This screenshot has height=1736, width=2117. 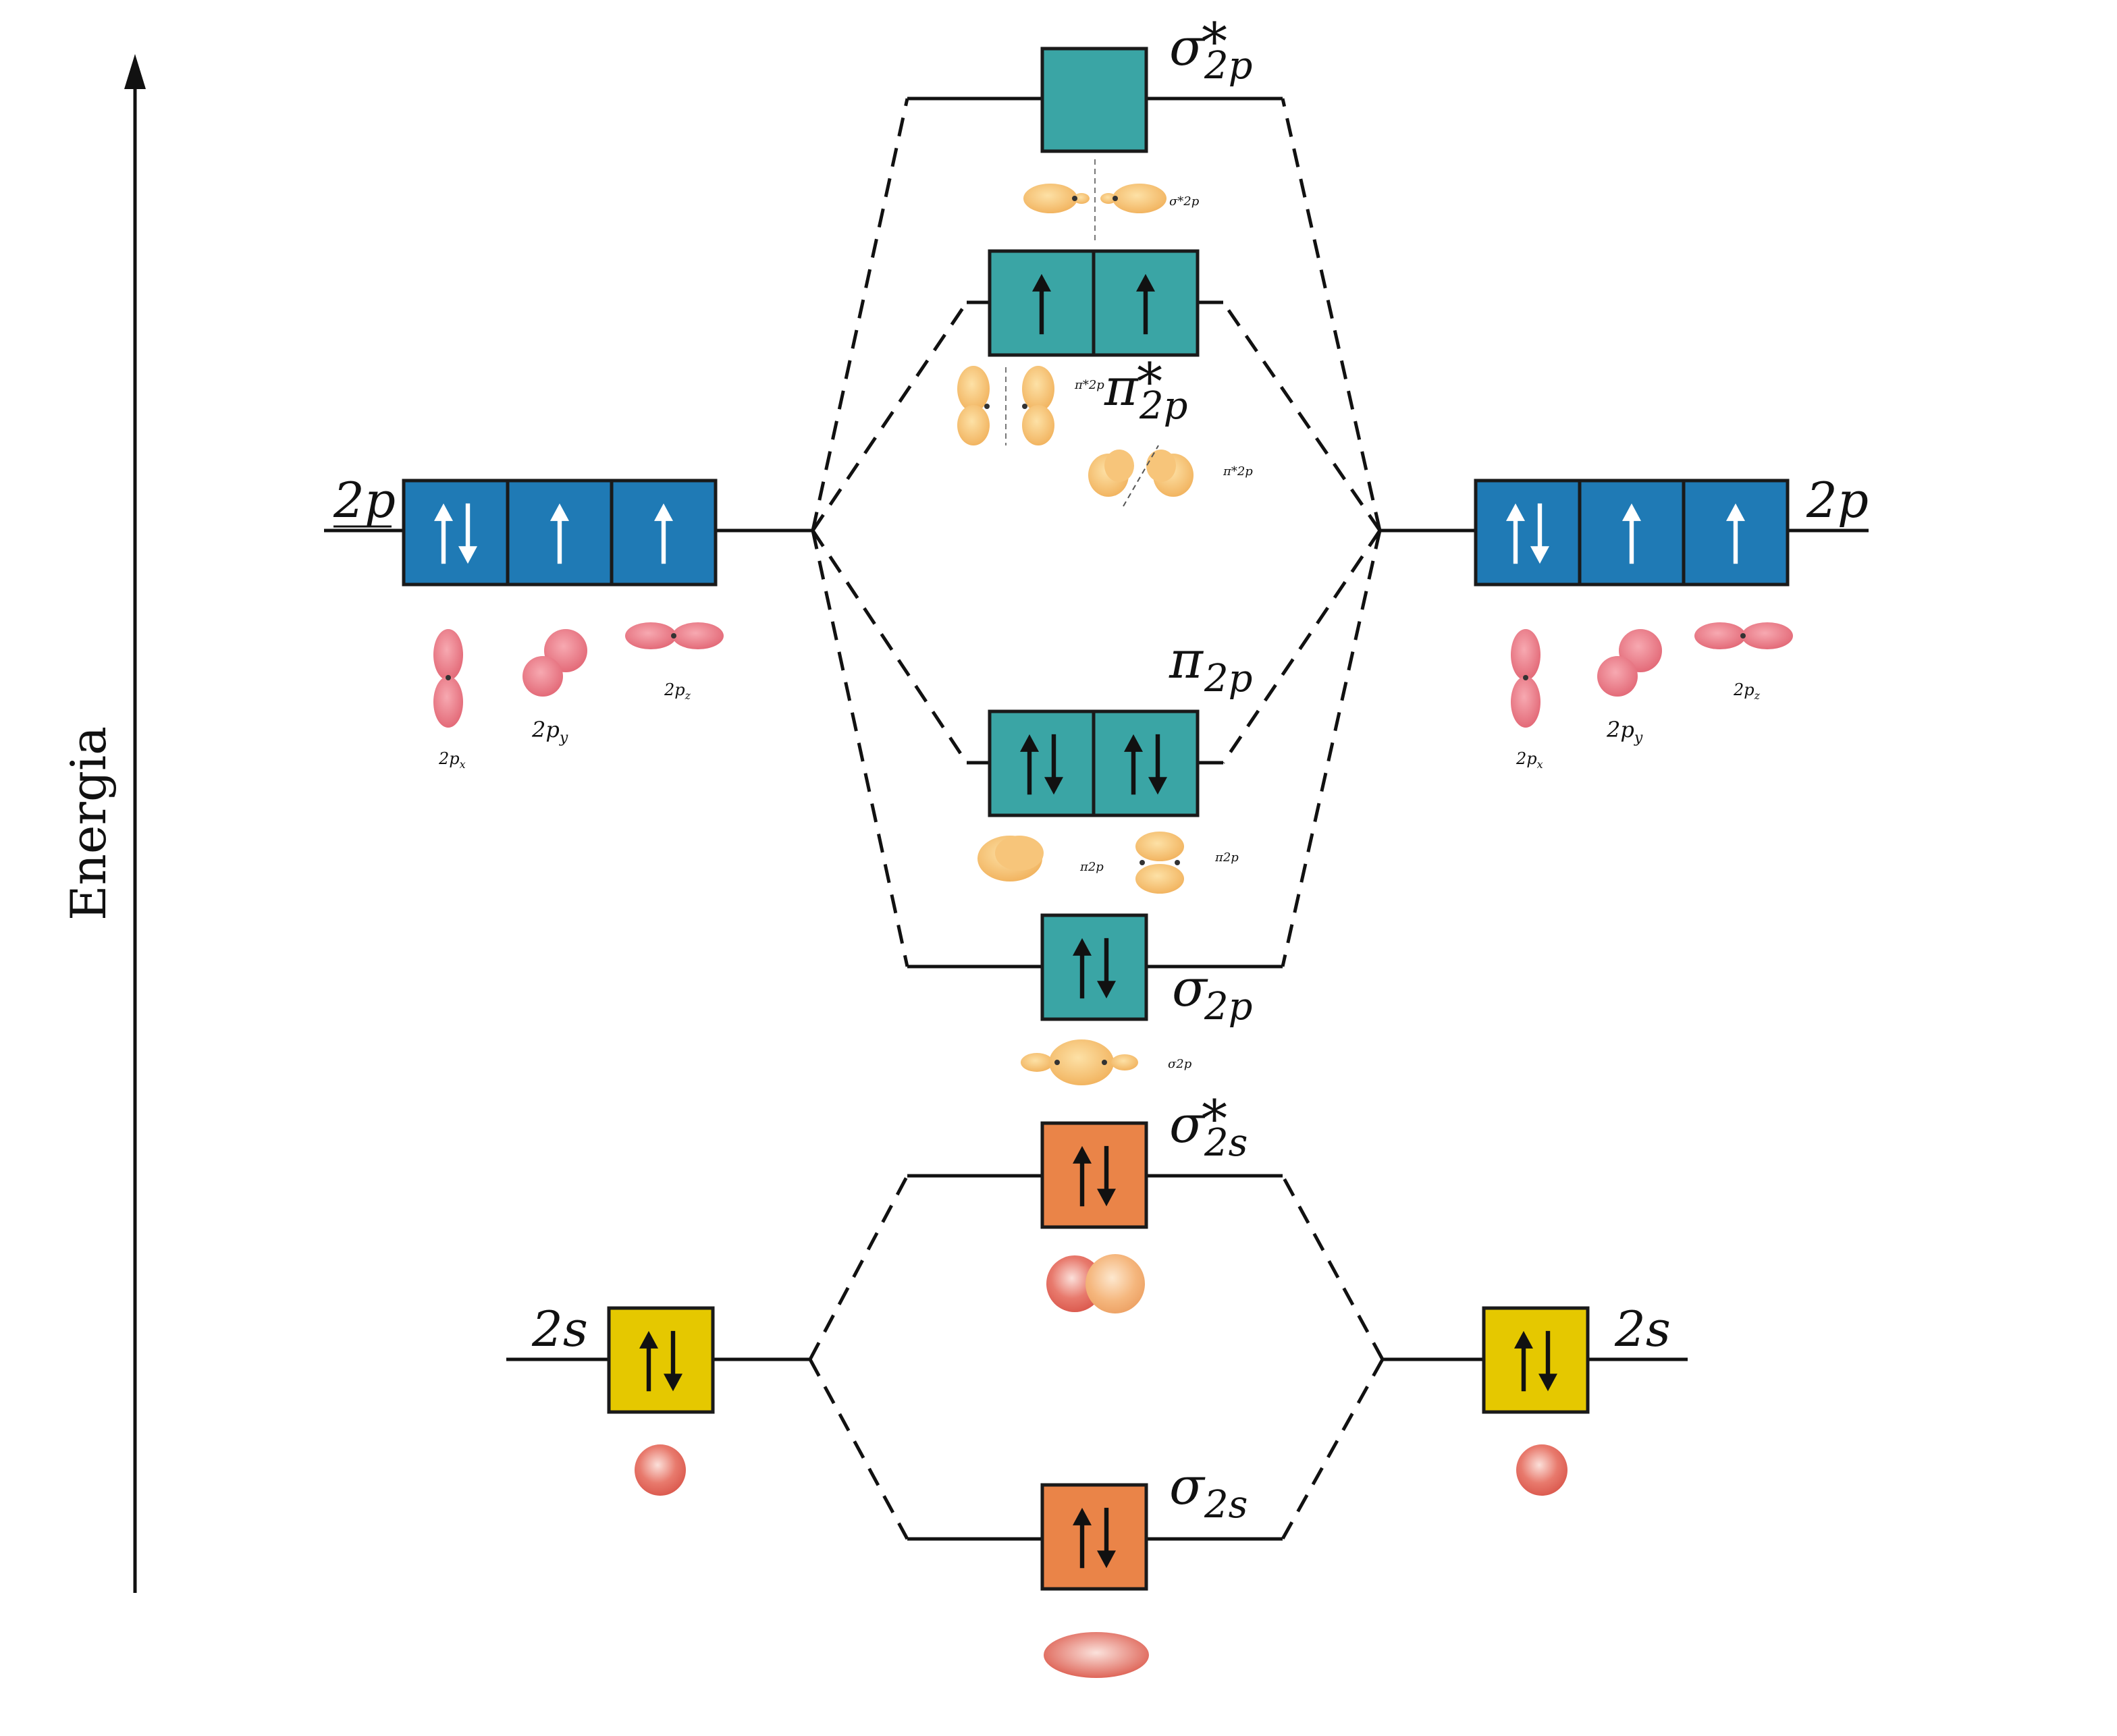 I want to click on left-2p-boxes-down-arrow-icon-0-head, so click(x=468, y=555).